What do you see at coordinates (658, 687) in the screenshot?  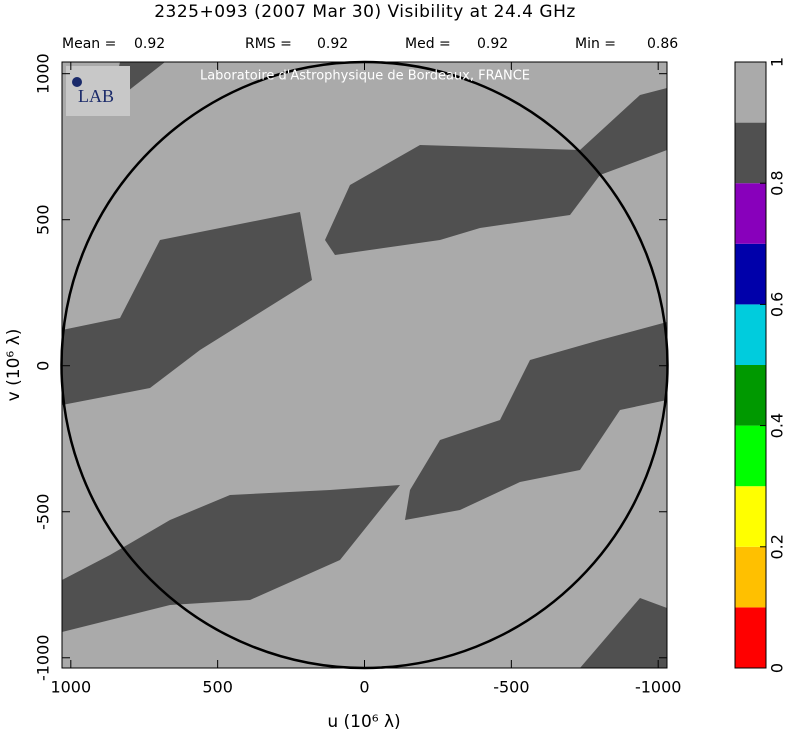 I see `x-tick-label: -1000` at bounding box center [658, 687].